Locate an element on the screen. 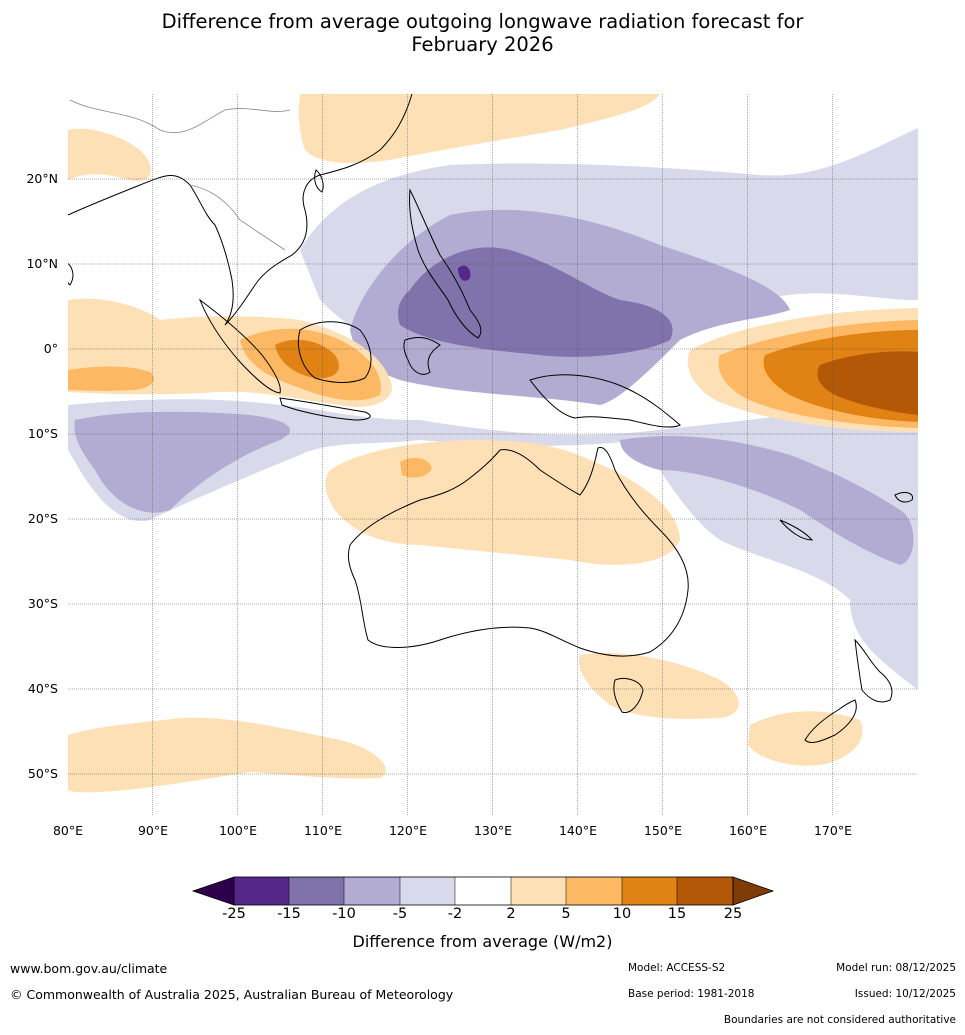  colorbar is located at coordinates (483, 891).